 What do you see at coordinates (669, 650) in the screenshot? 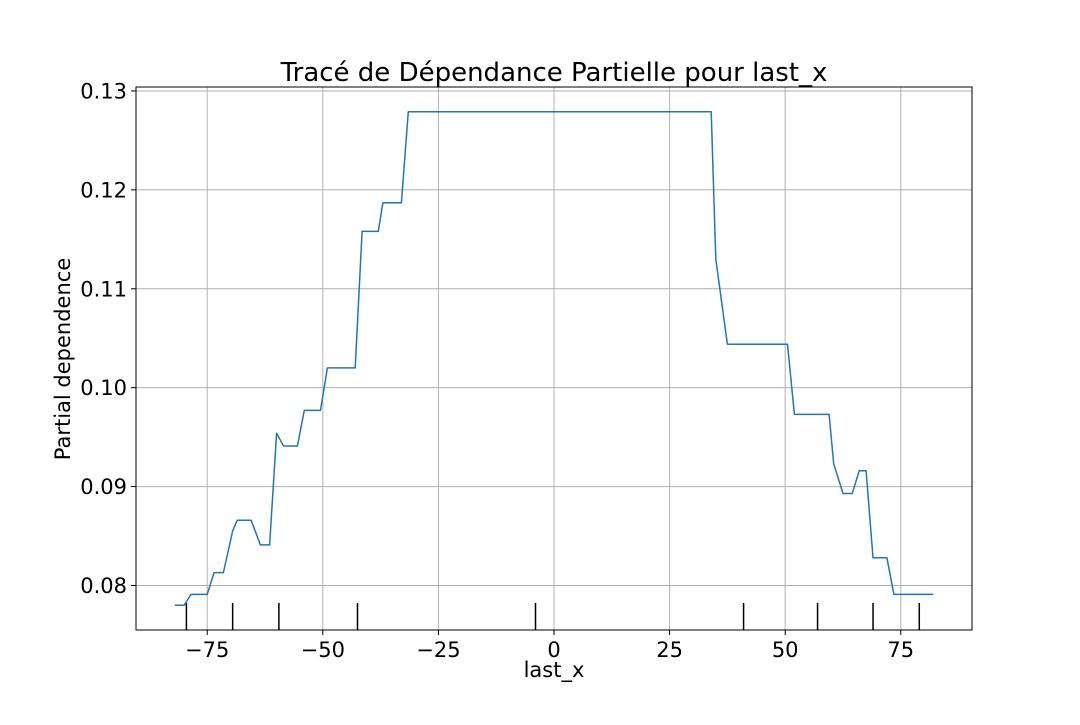
I see `x-tick-label: 25` at bounding box center [669, 650].